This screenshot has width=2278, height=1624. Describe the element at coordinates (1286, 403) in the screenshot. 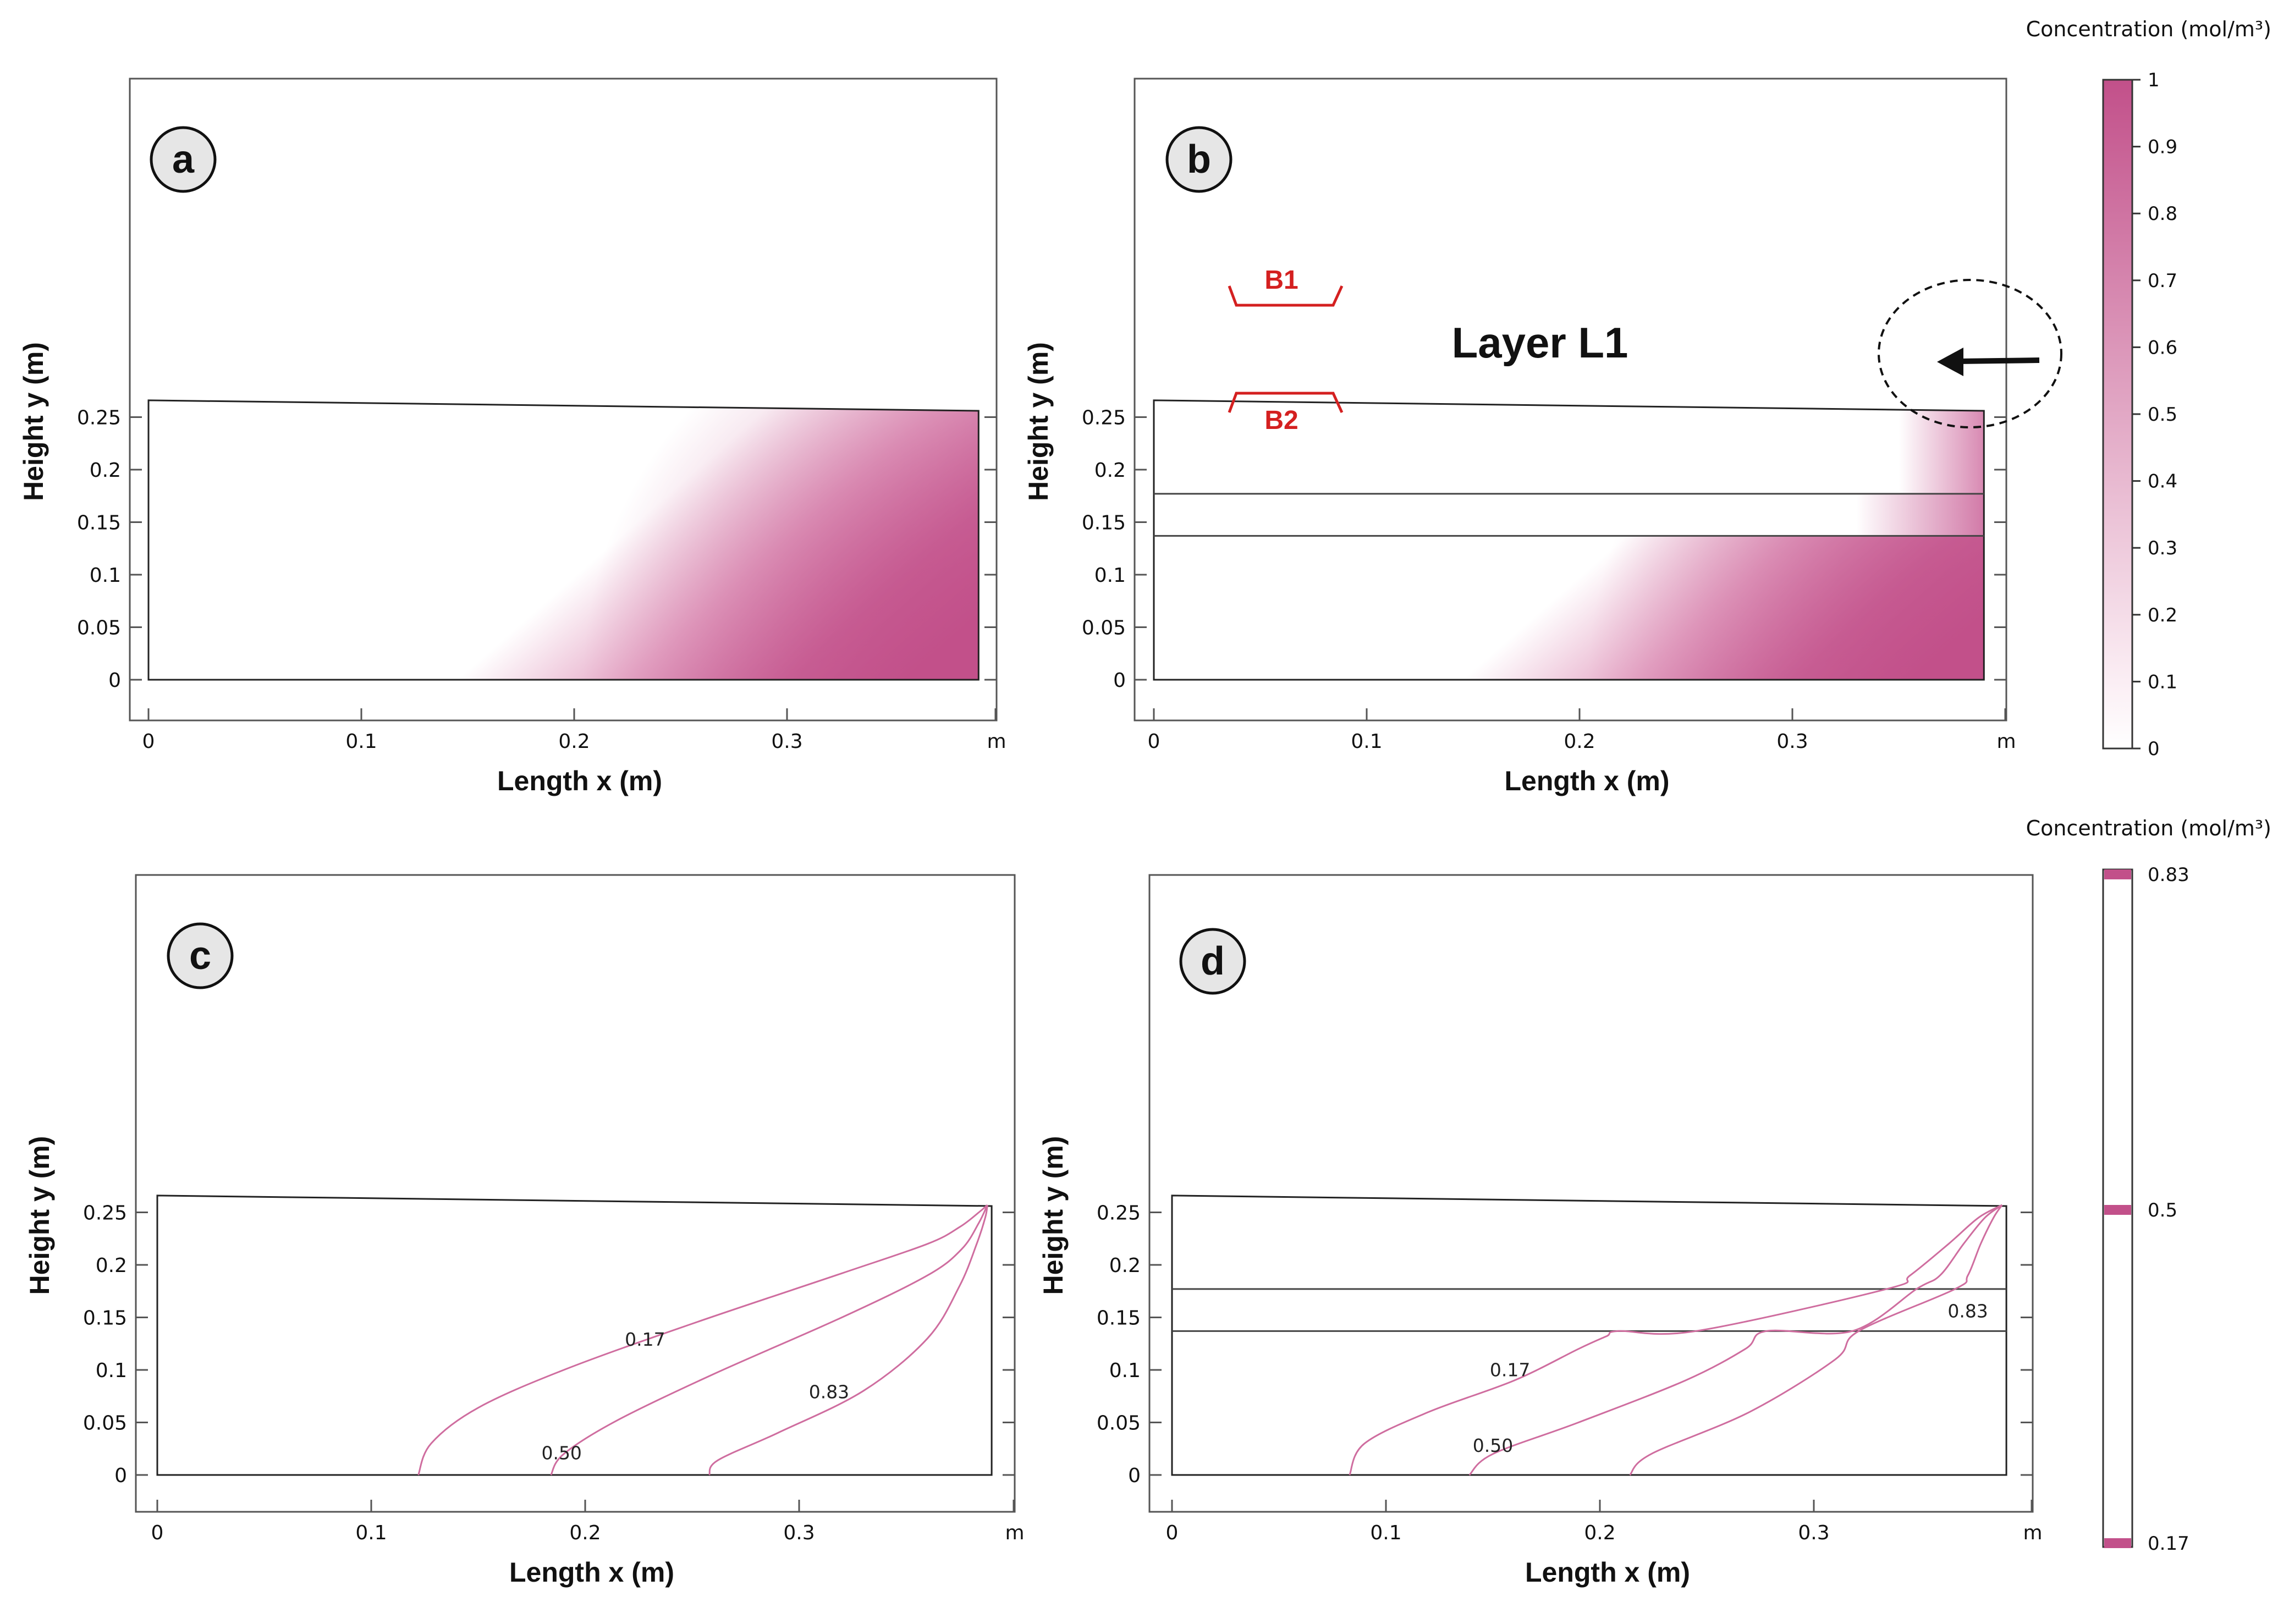

I see `b2-bracket` at that location.